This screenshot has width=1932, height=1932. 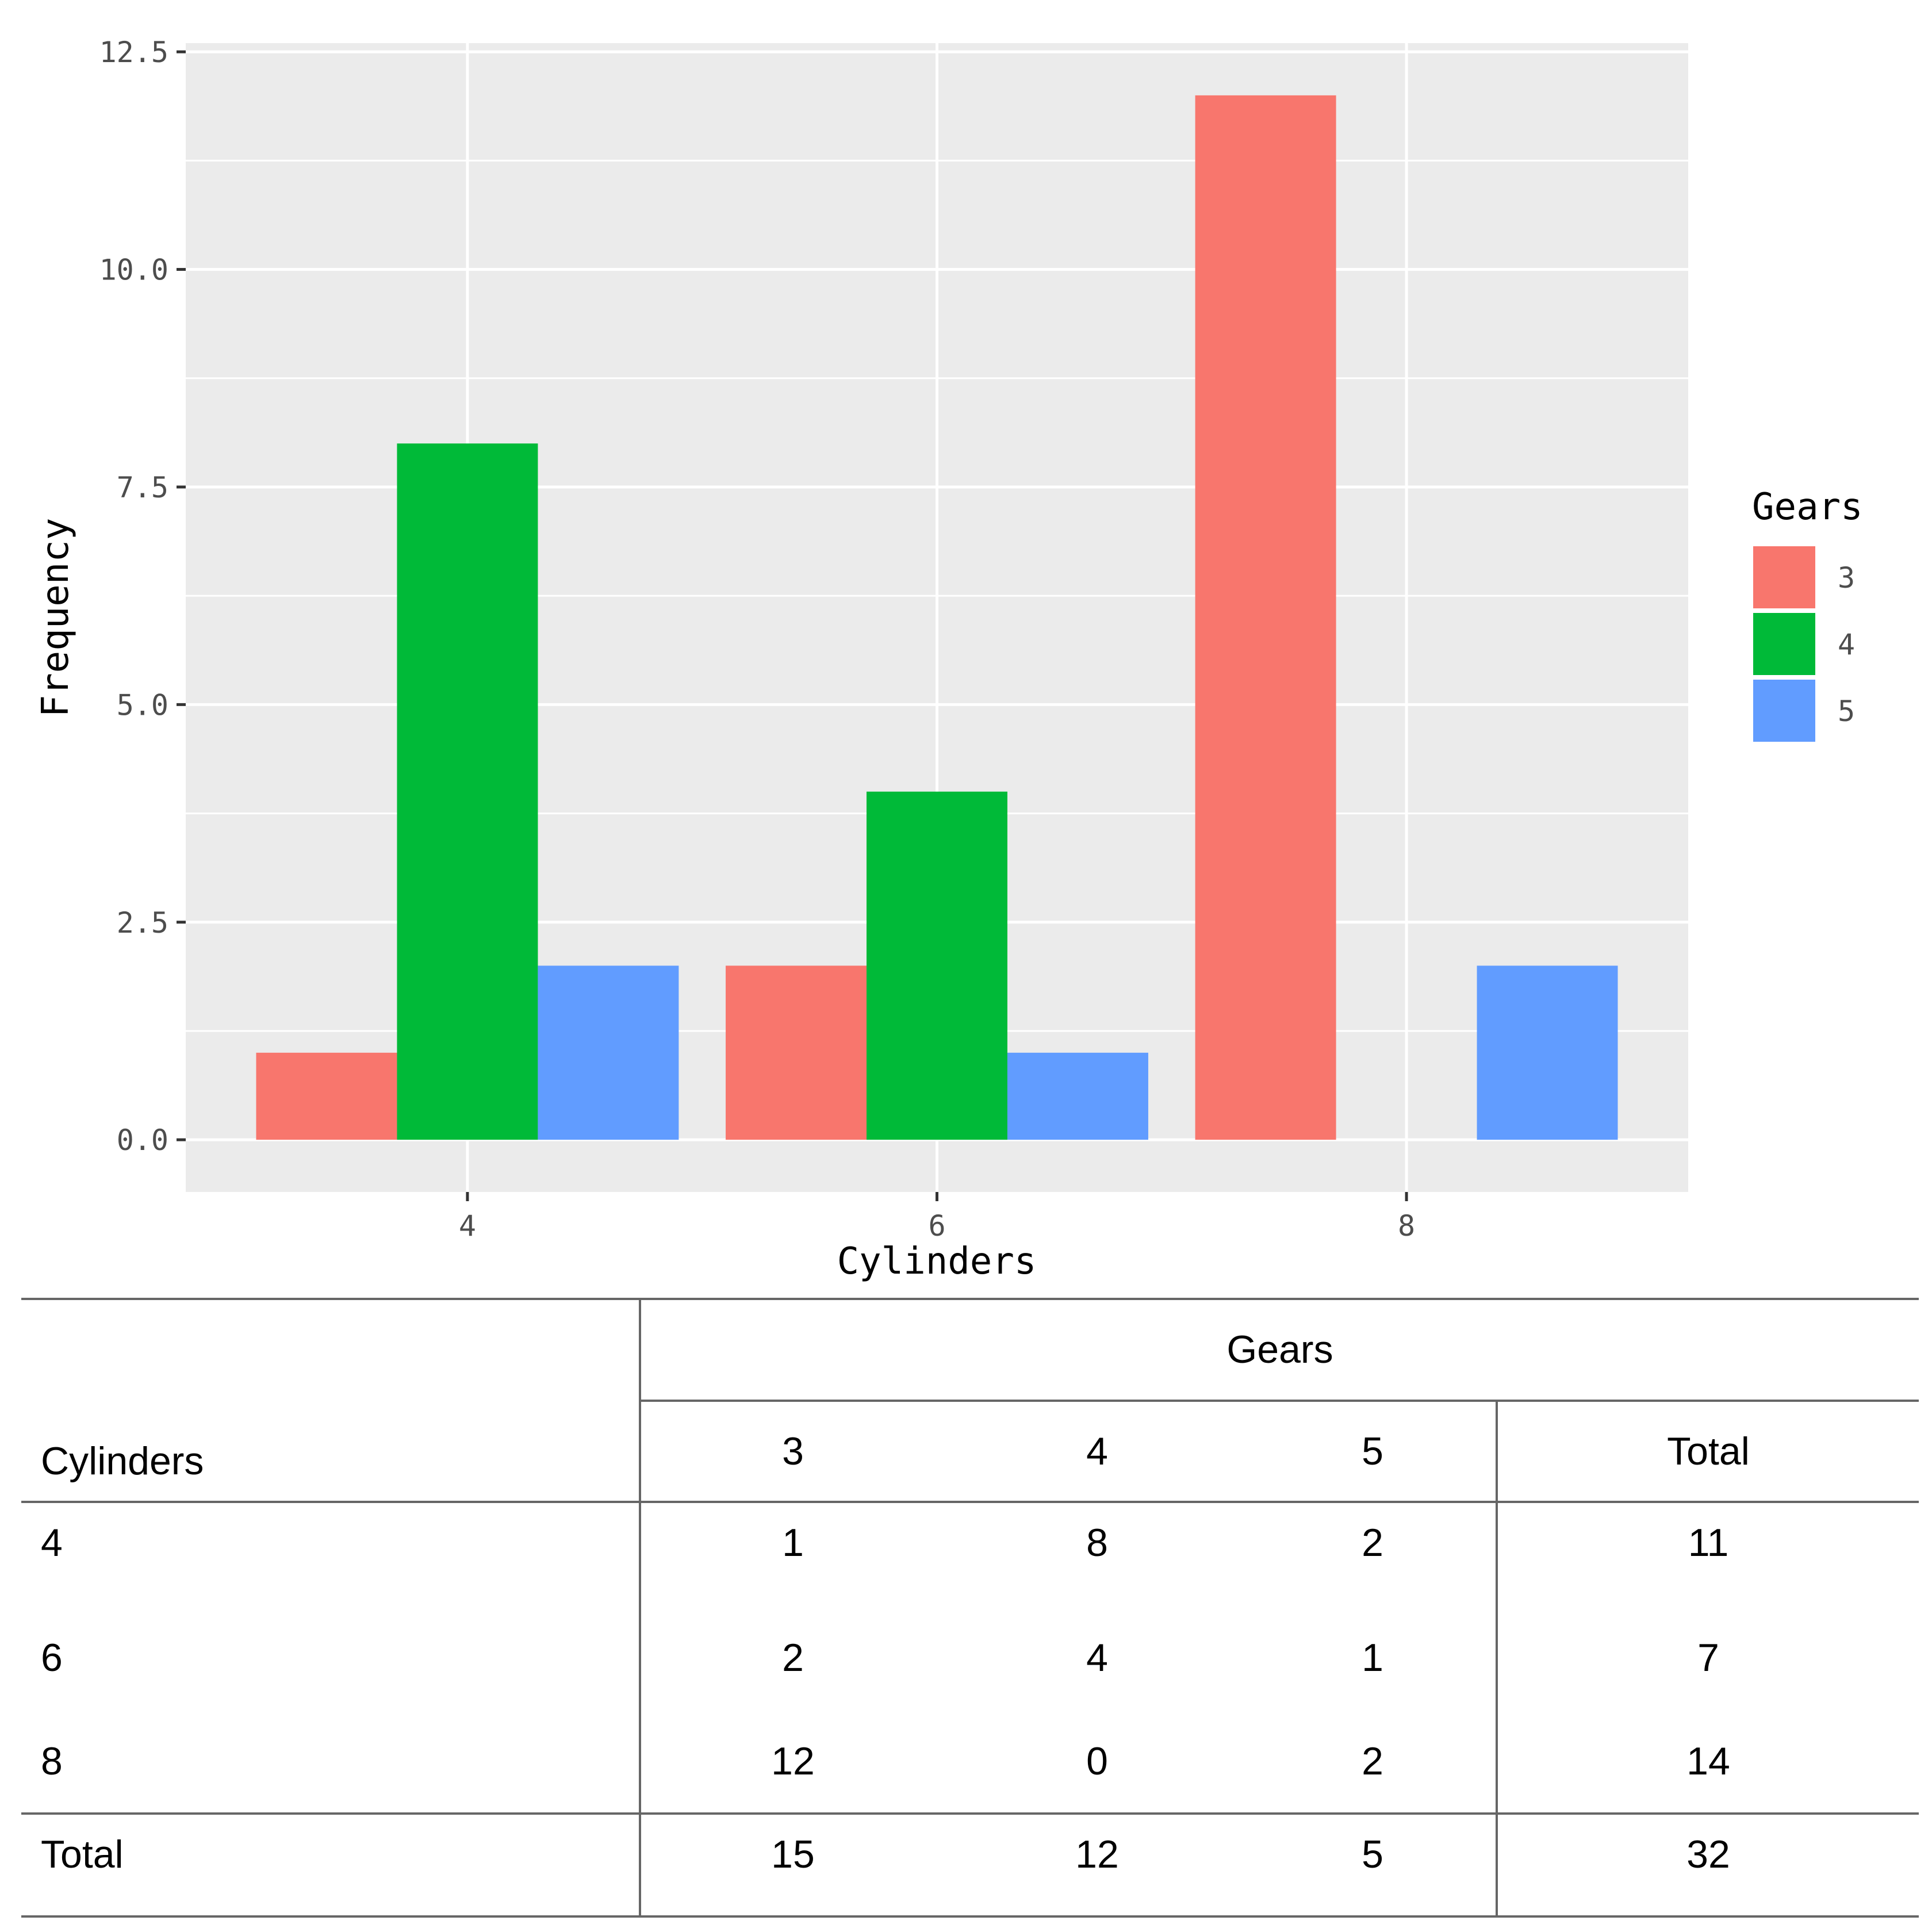 What do you see at coordinates (1279, 1350) in the screenshot?
I see `col-group-header-gears: Gears` at bounding box center [1279, 1350].